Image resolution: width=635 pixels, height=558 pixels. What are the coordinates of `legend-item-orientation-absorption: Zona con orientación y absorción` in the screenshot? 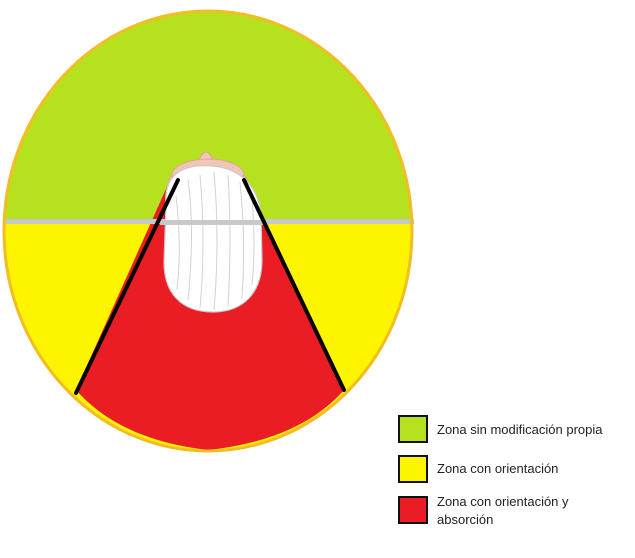 It's located at (507, 511).